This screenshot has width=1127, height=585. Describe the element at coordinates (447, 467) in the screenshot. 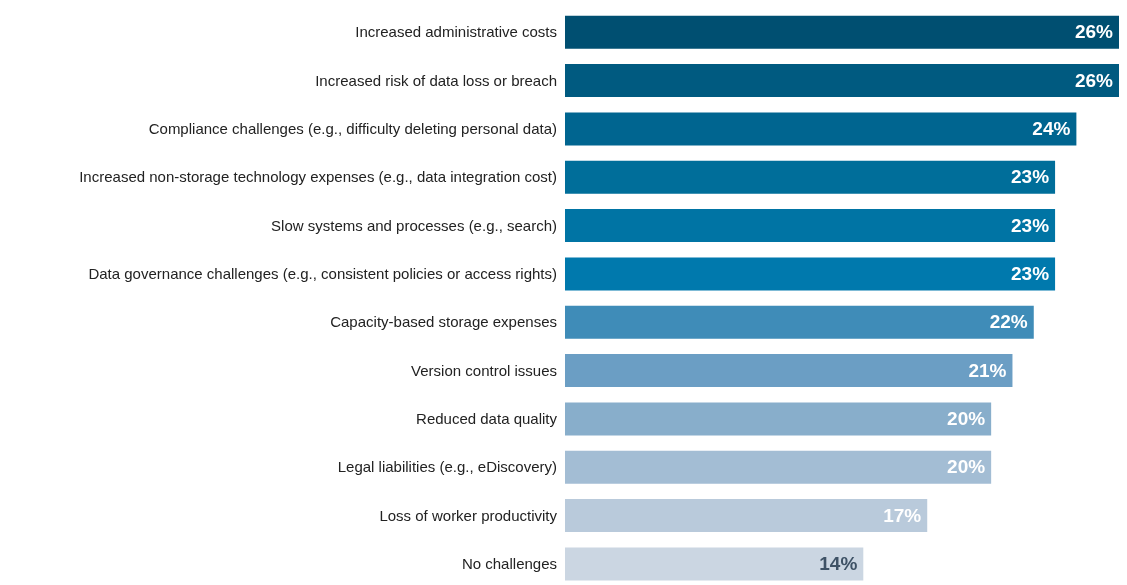

I see `y-tick-label: Legal liabilities (e.g., eDiscovery)` at that location.